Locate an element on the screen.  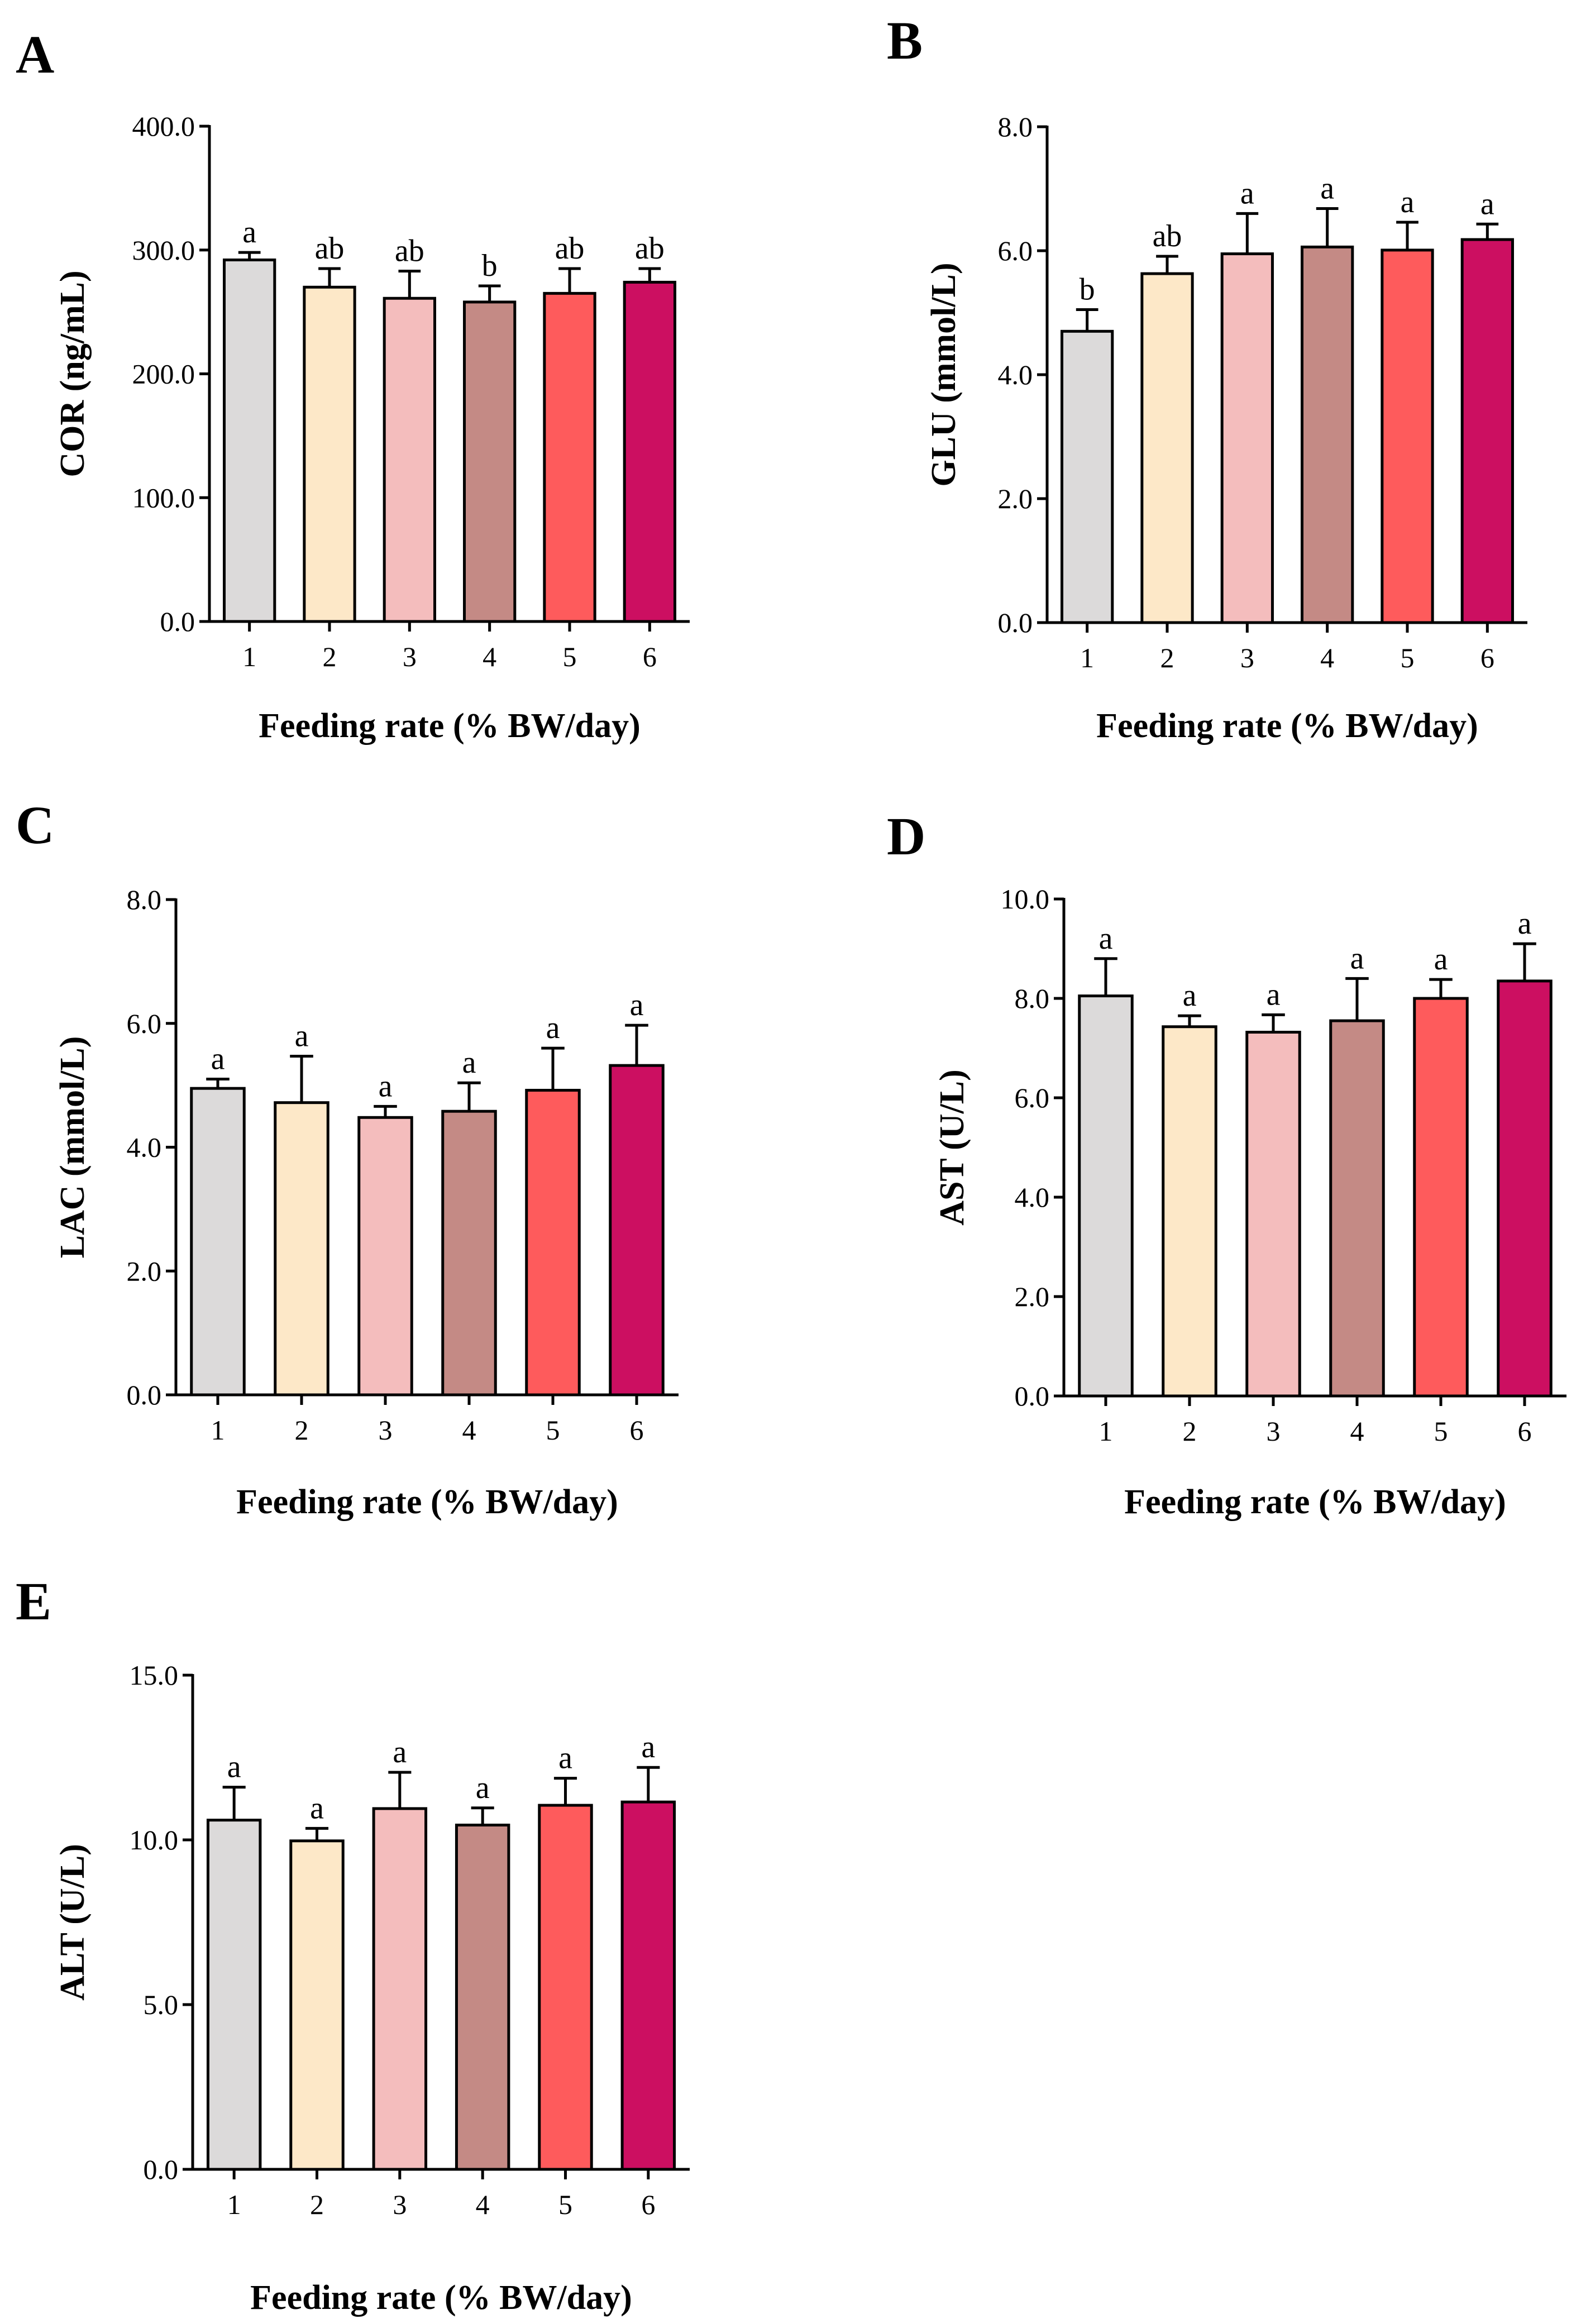
y-axis-title: AST (U/L) is located at coordinates (952, 1147).